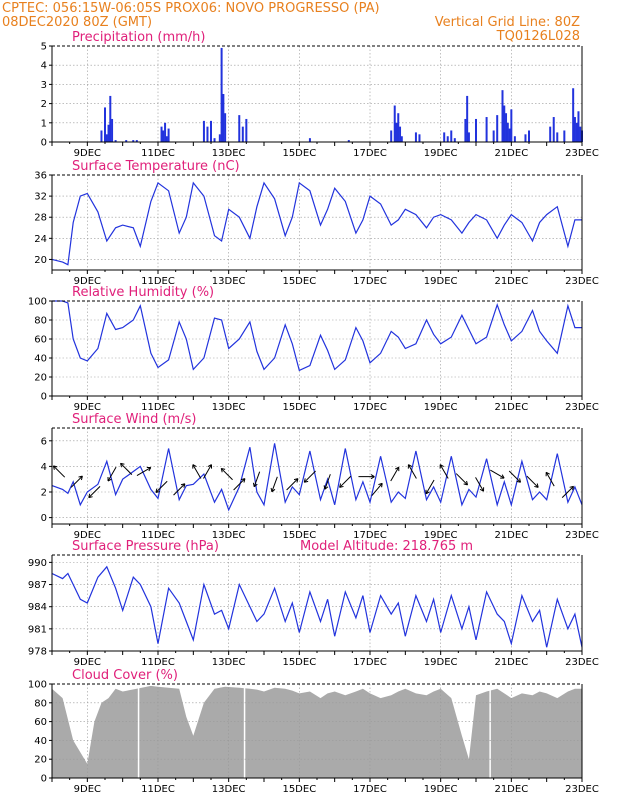  I want to click on temp-ytick-label: 20, so click(40, 260).